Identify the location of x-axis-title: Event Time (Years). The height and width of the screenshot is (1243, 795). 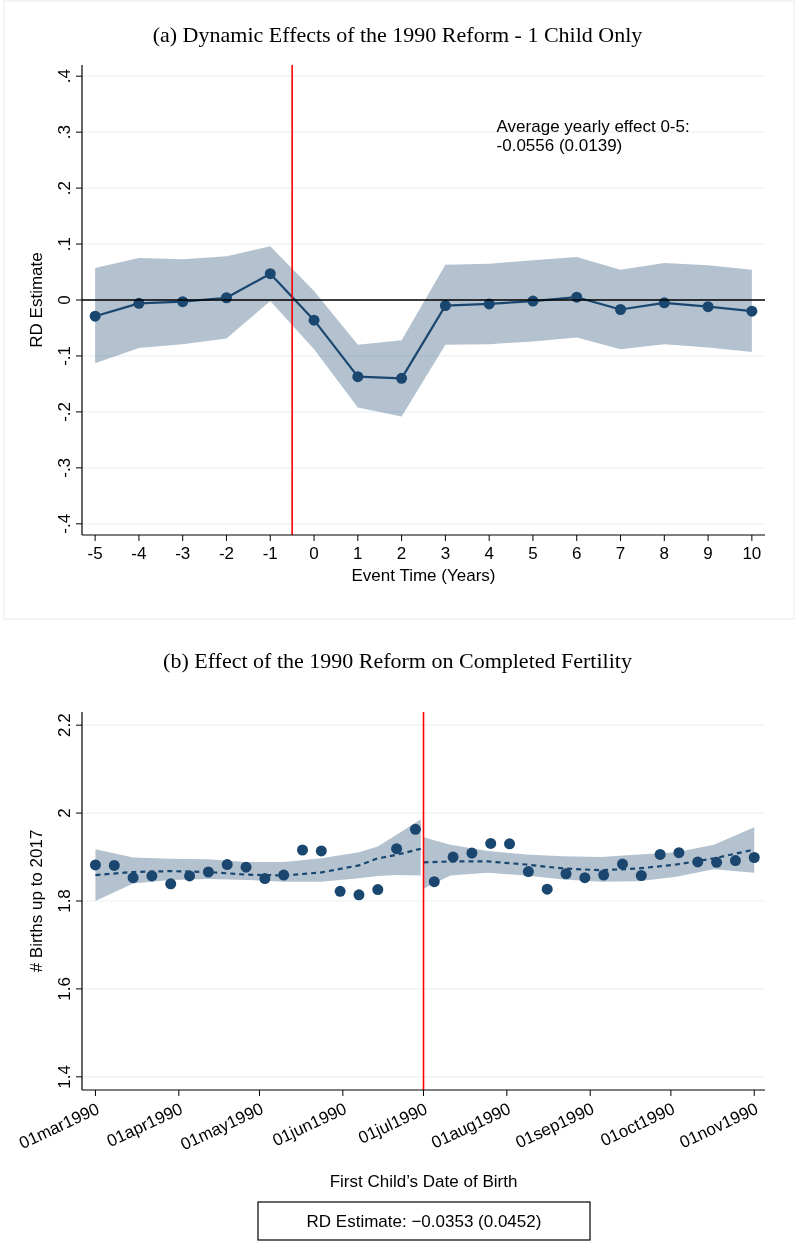
(423, 575).